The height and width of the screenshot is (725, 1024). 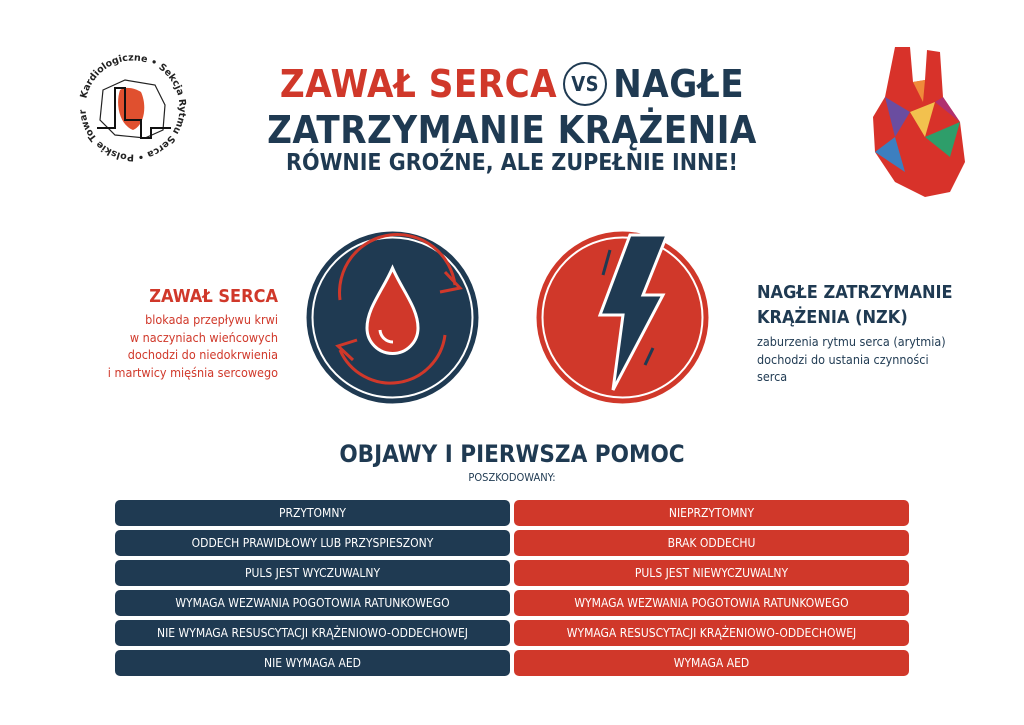 I want to click on title-line-2: ZATRZYMANIE KRĄŻENIA, so click(x=512, y=130).